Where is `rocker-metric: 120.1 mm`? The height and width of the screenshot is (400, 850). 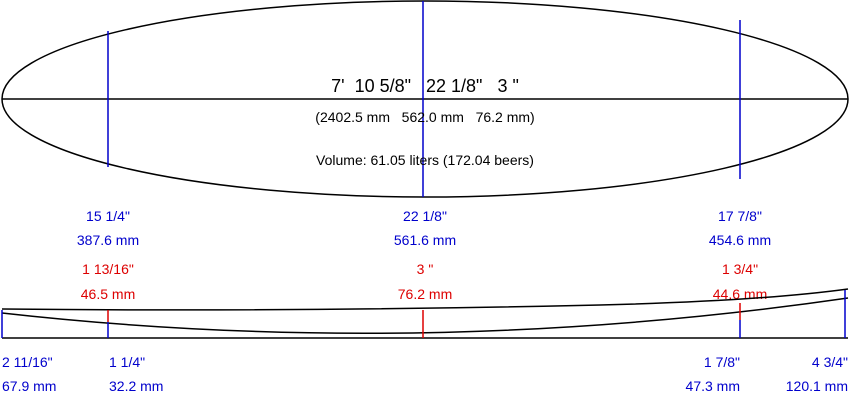
rocker-metric: 120.1 mm is located at coordinates (817, 386).